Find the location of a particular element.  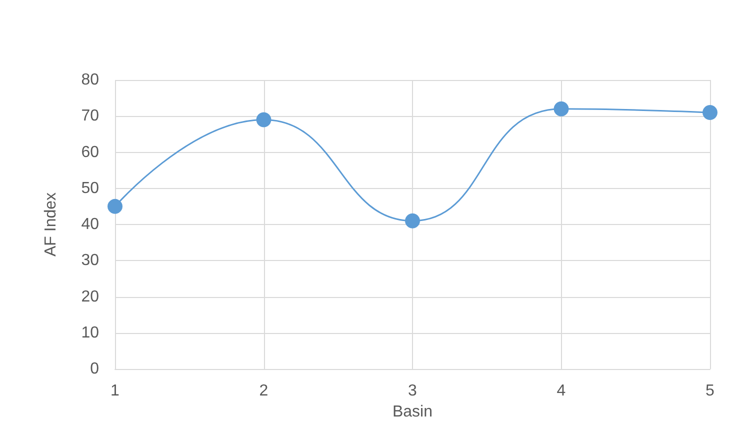

x-tick-label: 1 is located at coordinates (115, 391).